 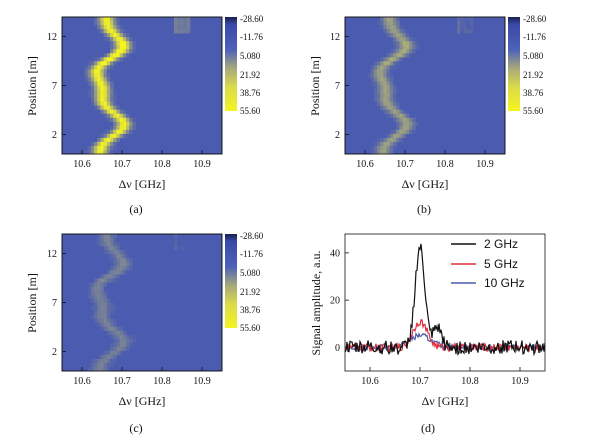 What do you see at coordinates (420, 381) in the screenshot?
I see `x-tick-label: 10.7` at bounding box center [420, 381].